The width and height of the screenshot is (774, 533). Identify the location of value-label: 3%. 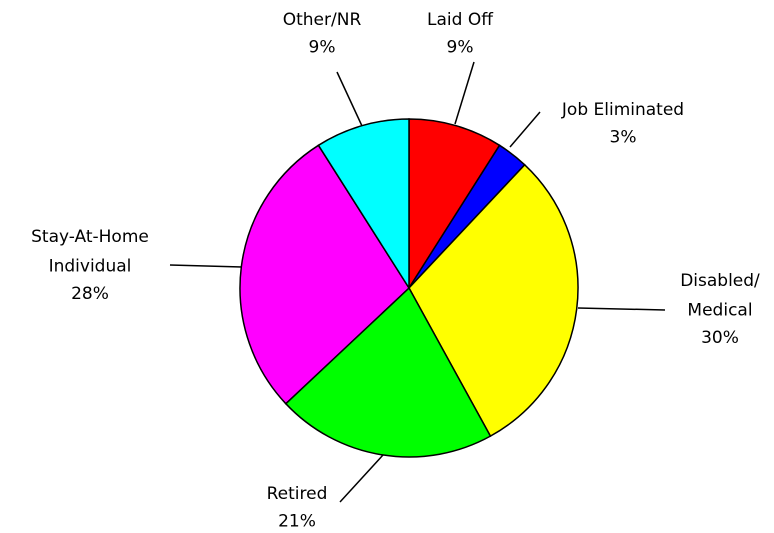
(623, 138).